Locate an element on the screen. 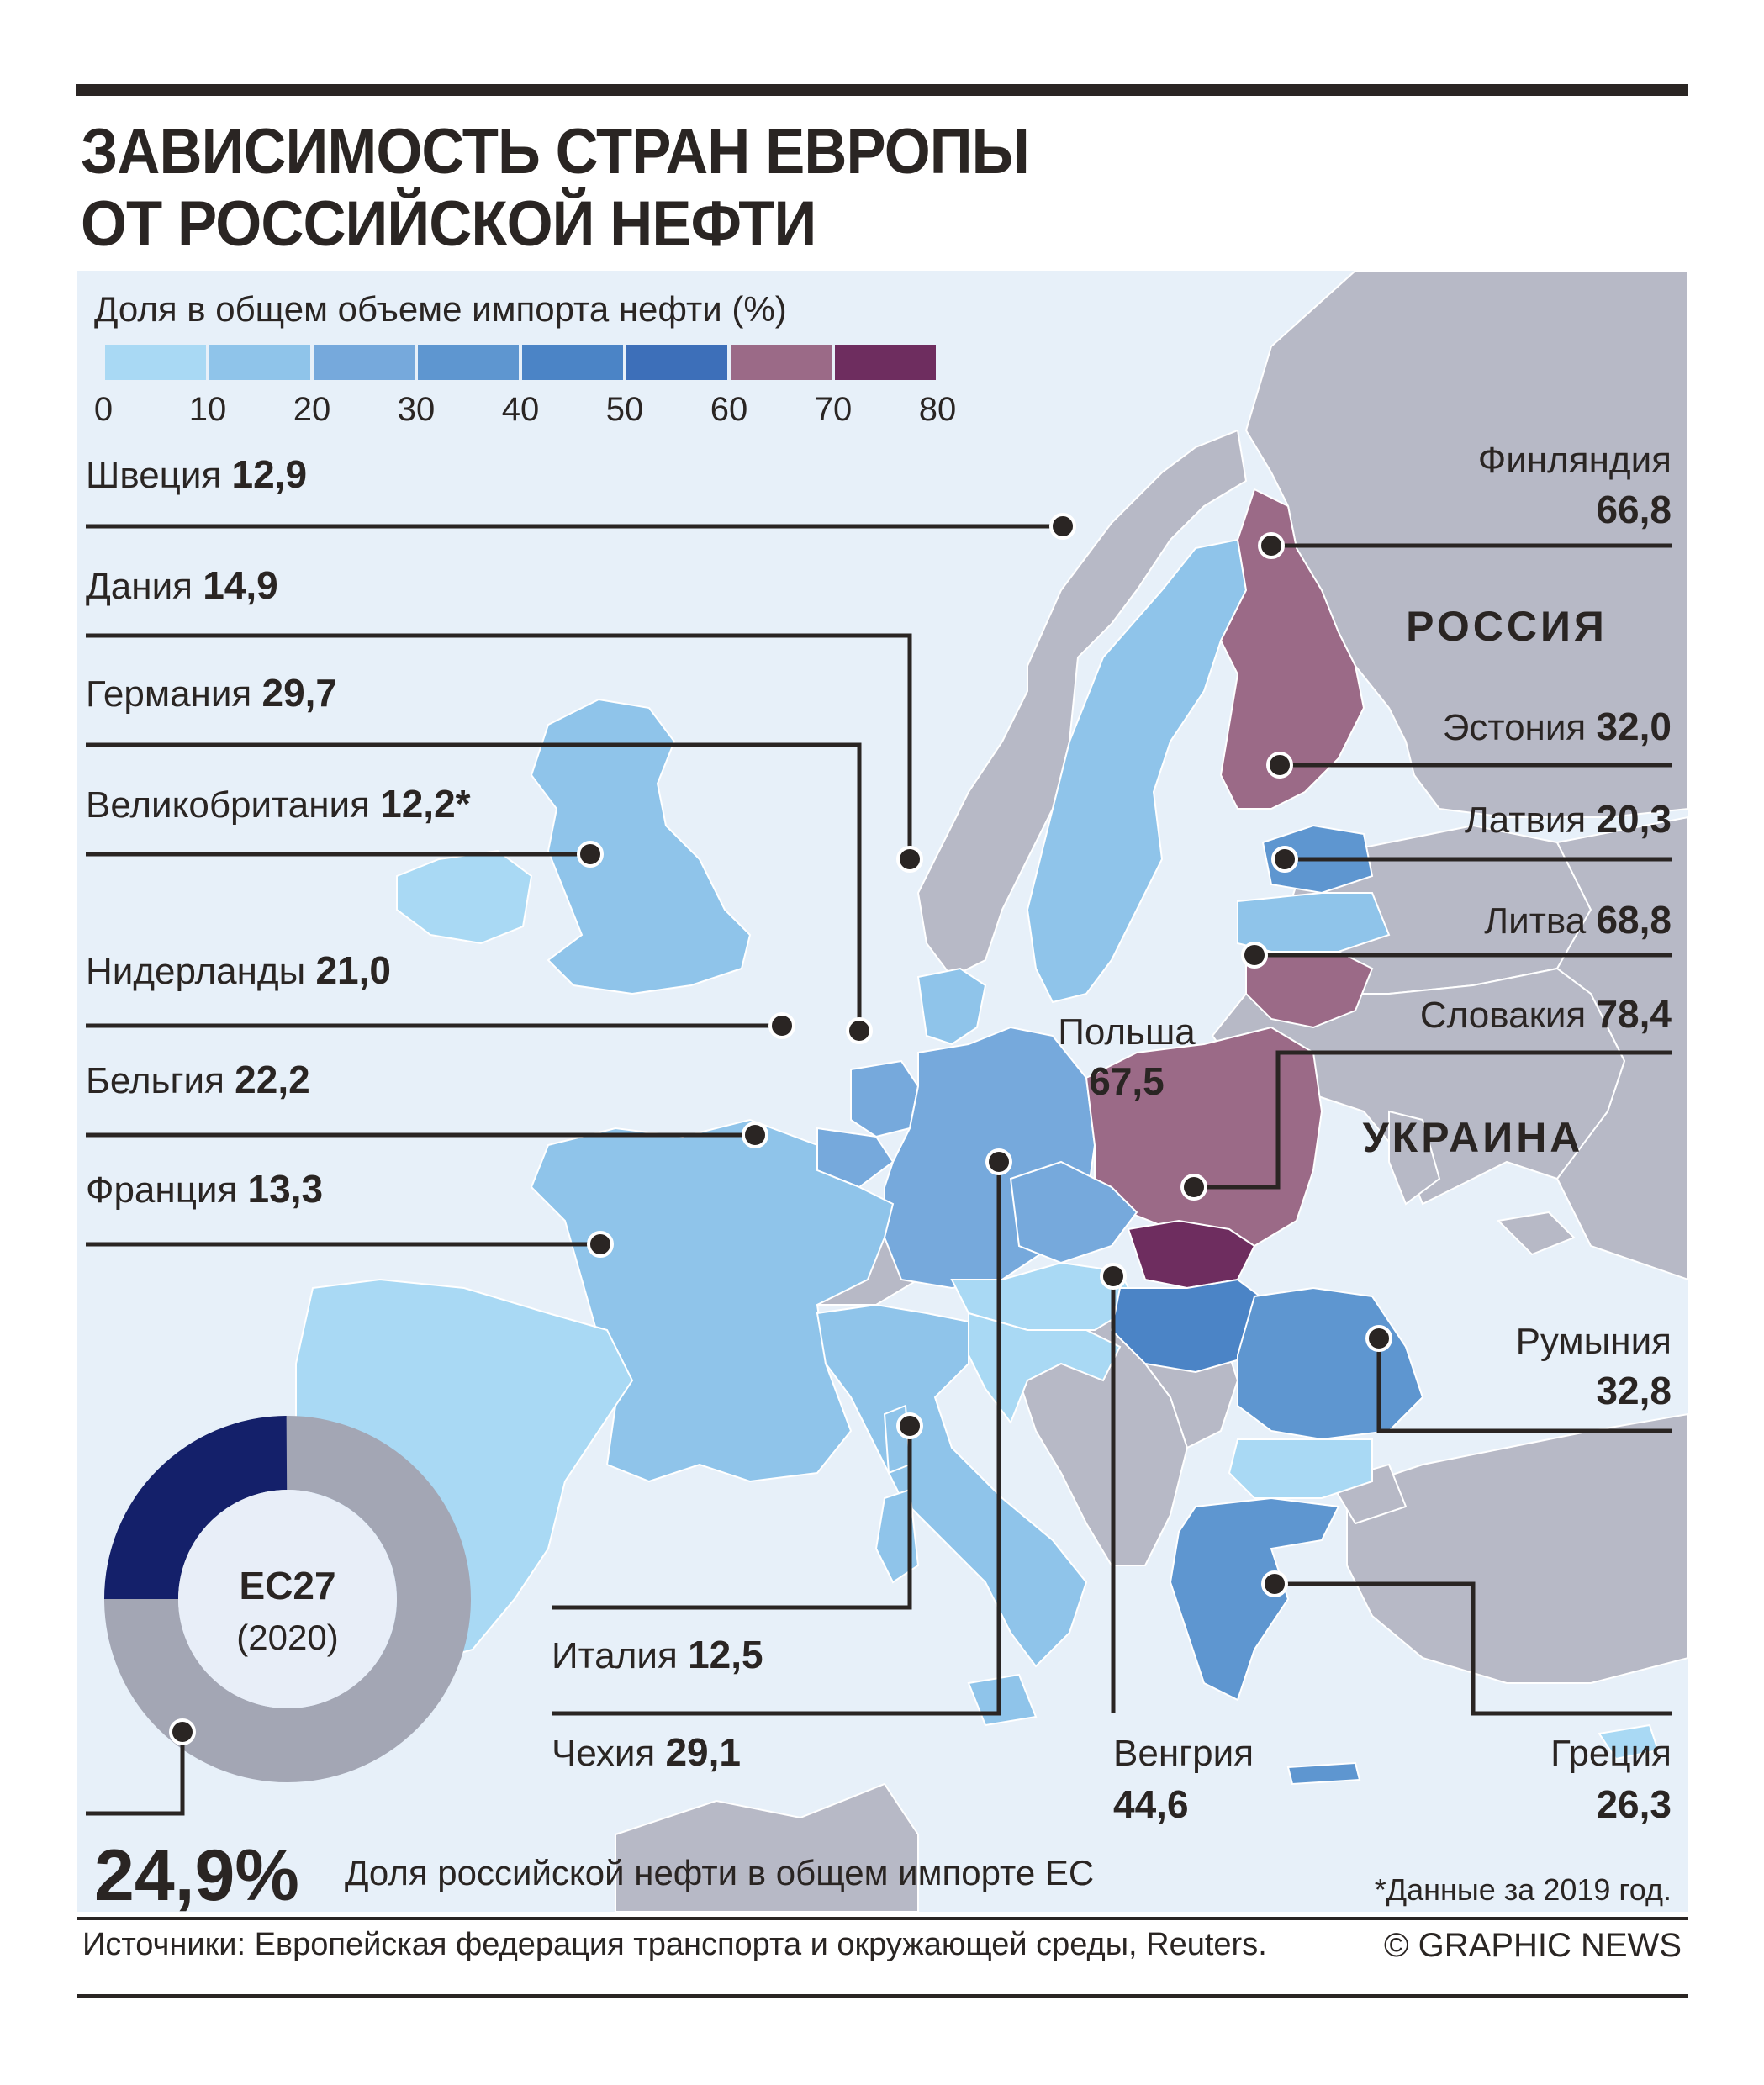 Image resolution: width=1764 pixels, height=2085 pixels. marker-hungary is located at coordinates (1113, 1276).